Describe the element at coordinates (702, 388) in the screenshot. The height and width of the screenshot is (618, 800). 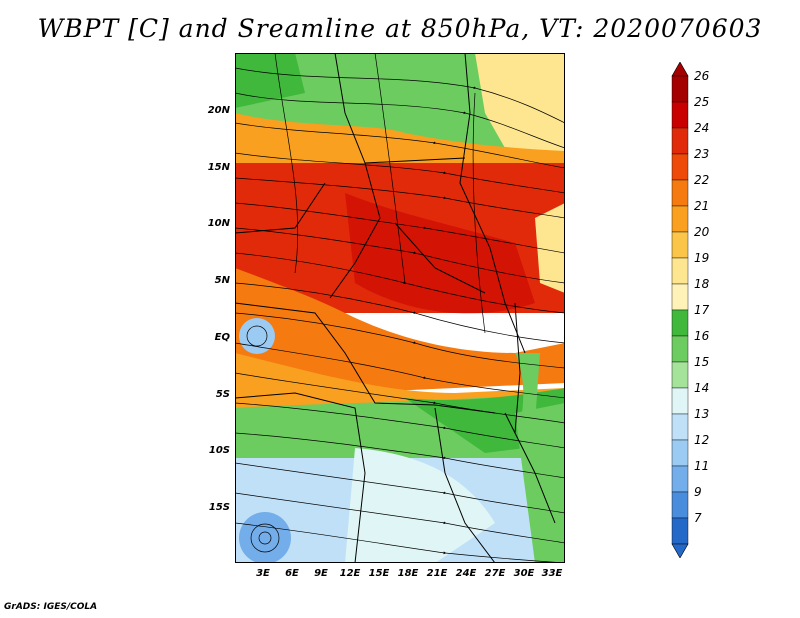
I see `colorbar-tick-label: 14` at that location.